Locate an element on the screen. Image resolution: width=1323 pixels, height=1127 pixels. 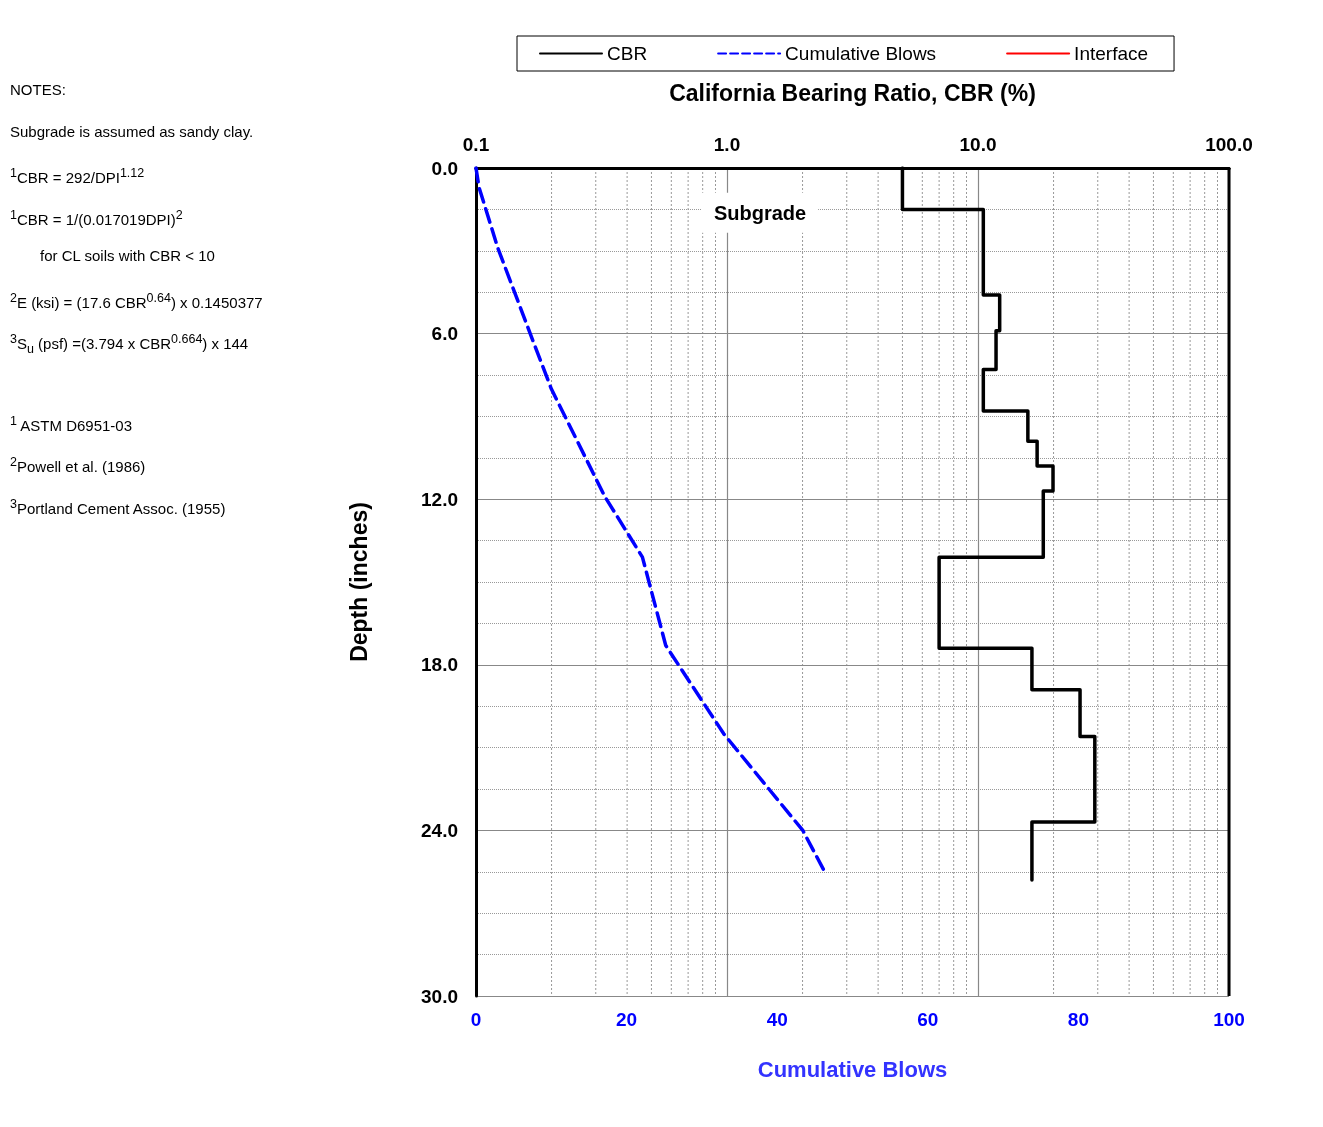
text: NOTES: is located at coordinates (38, 90).